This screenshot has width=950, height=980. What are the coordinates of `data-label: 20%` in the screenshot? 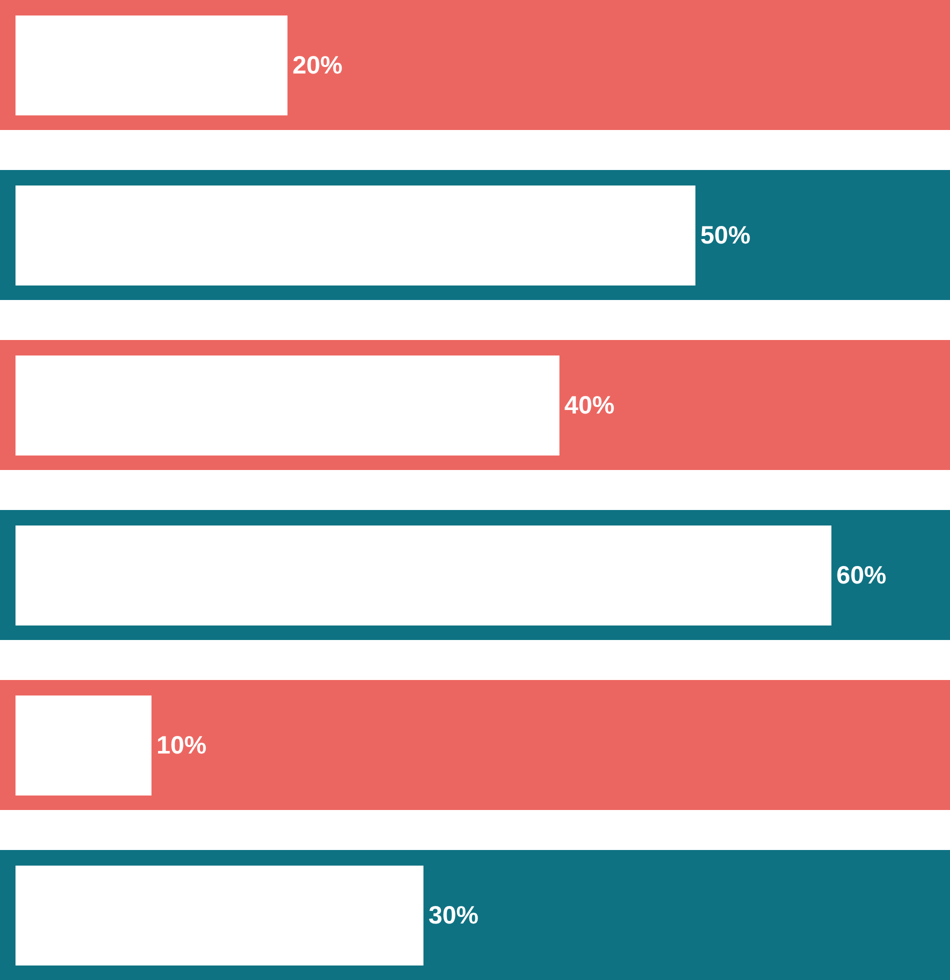 It's located at (317, 65).